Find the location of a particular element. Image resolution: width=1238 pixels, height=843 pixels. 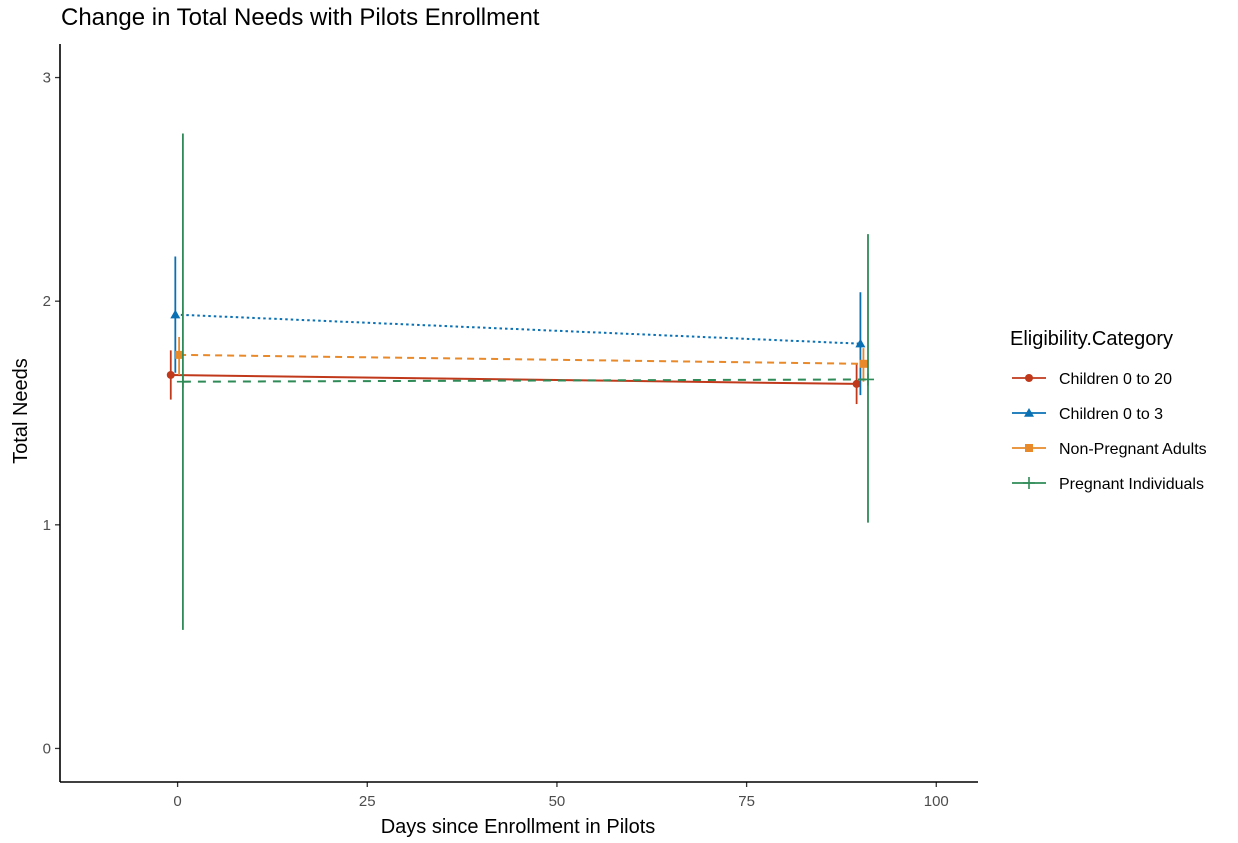

x-tick-label: 0 is located at coordinates (177, 801).